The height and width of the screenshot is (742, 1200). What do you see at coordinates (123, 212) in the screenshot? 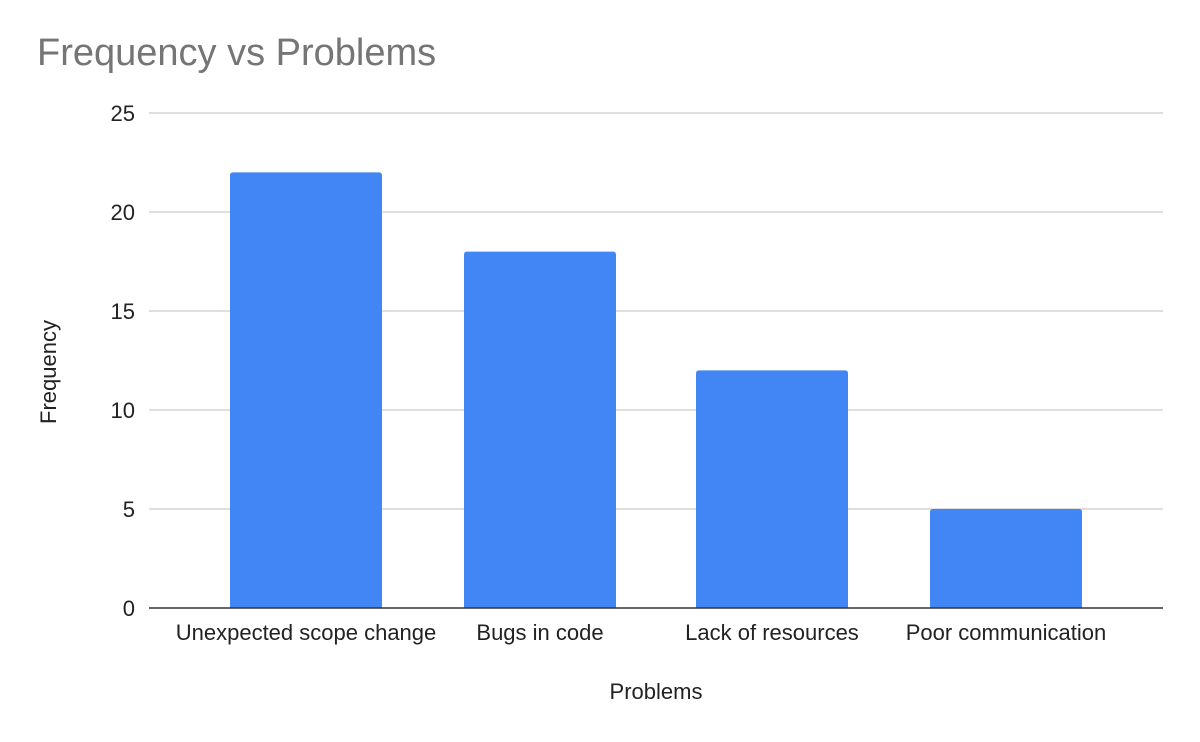
I see `y-tick-label: 20` at bounding box center [123, 212].